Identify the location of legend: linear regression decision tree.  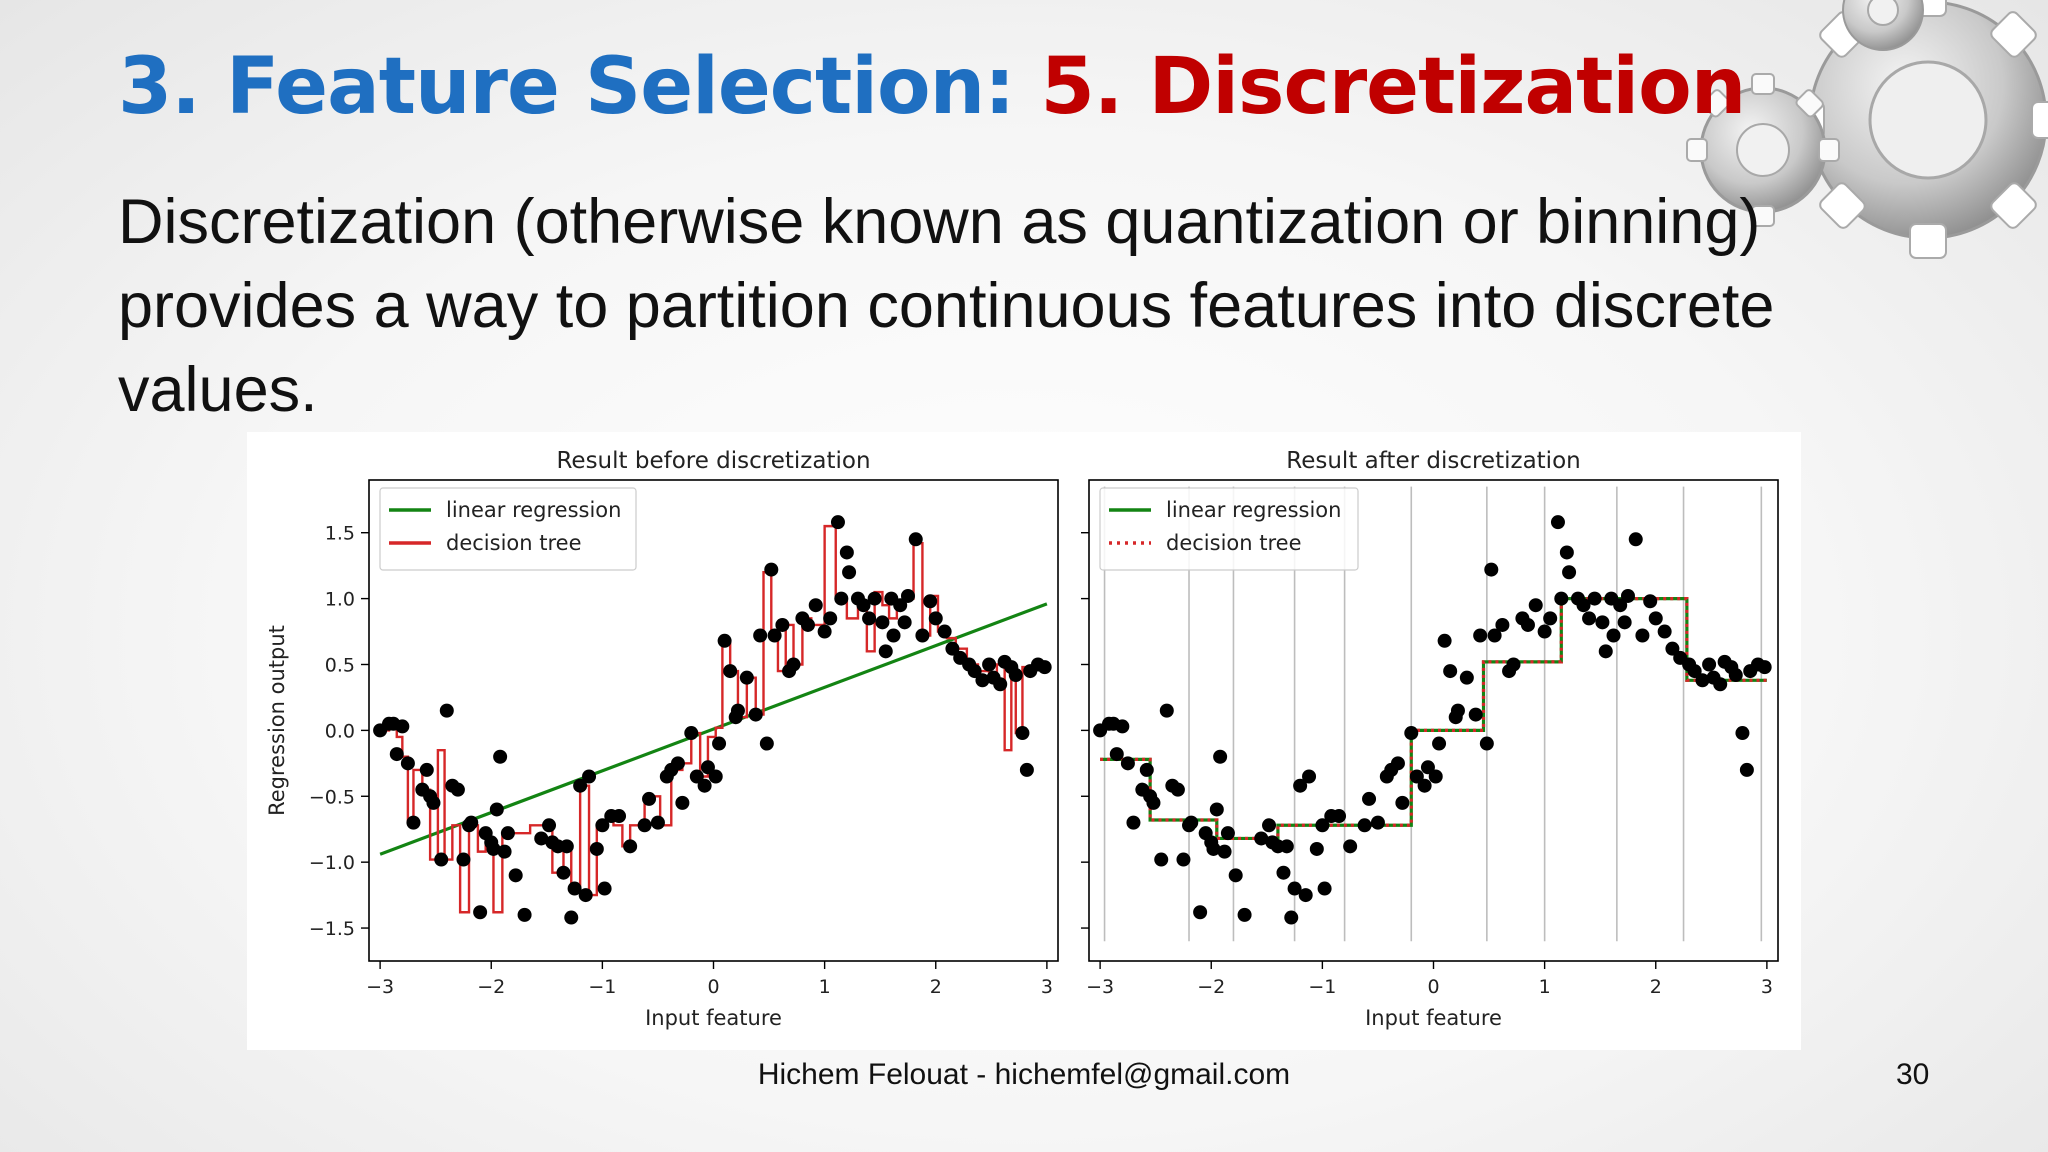
(1229, 529).